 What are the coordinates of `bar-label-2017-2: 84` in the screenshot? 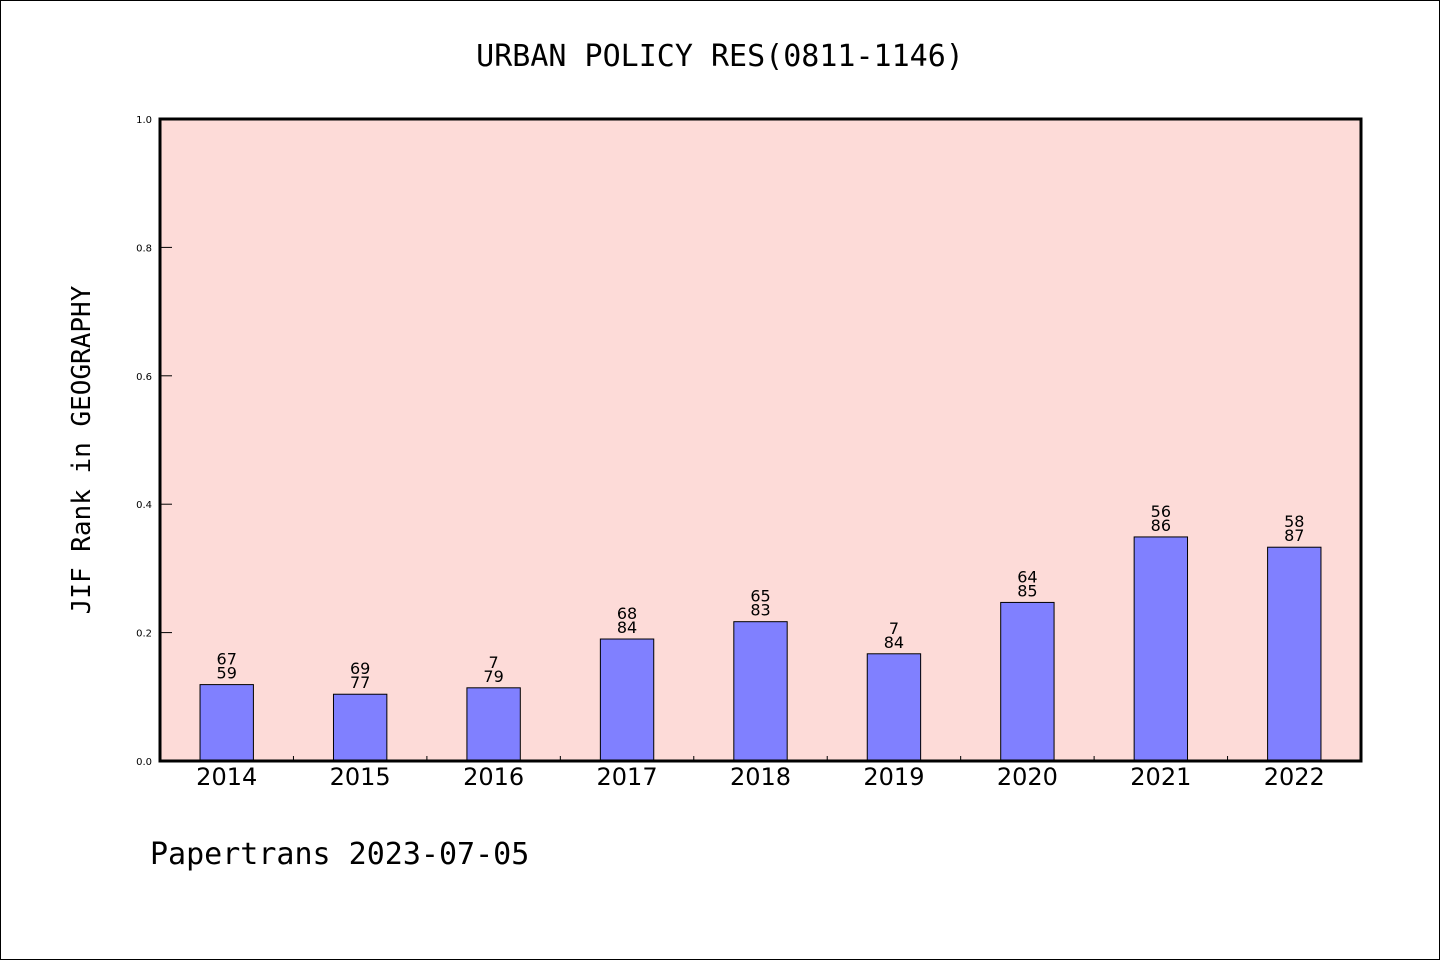 It's located at (627, 627).